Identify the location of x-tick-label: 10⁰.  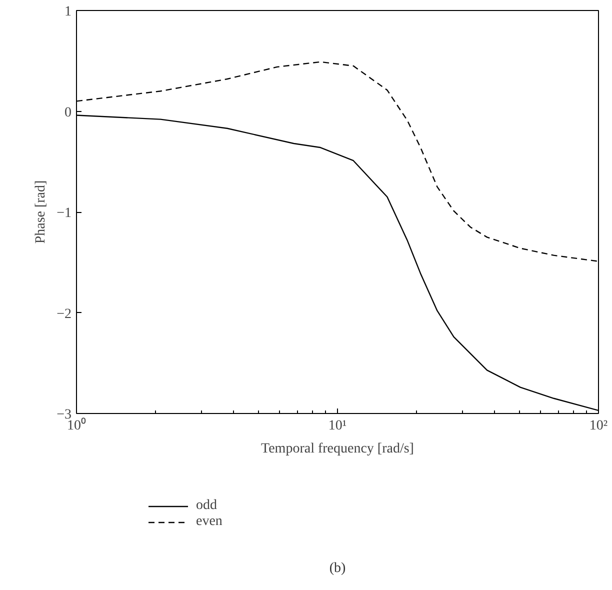
(76, 426).